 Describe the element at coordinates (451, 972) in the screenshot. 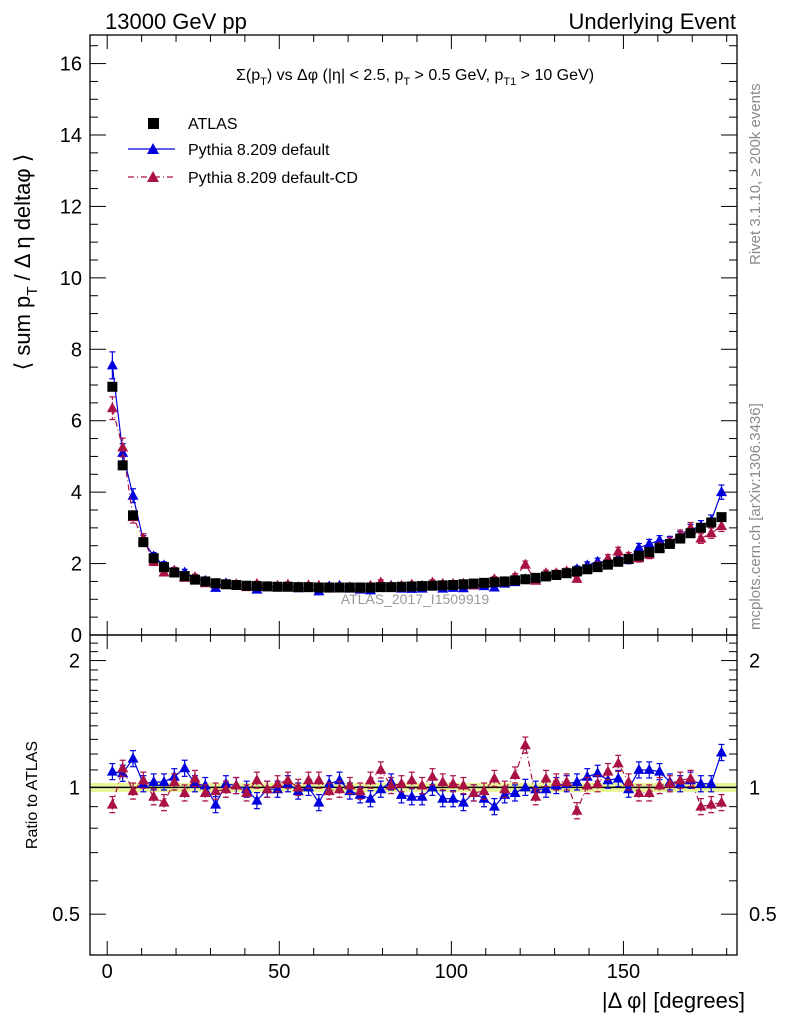

I see `x-tick-label: 100` at that location.